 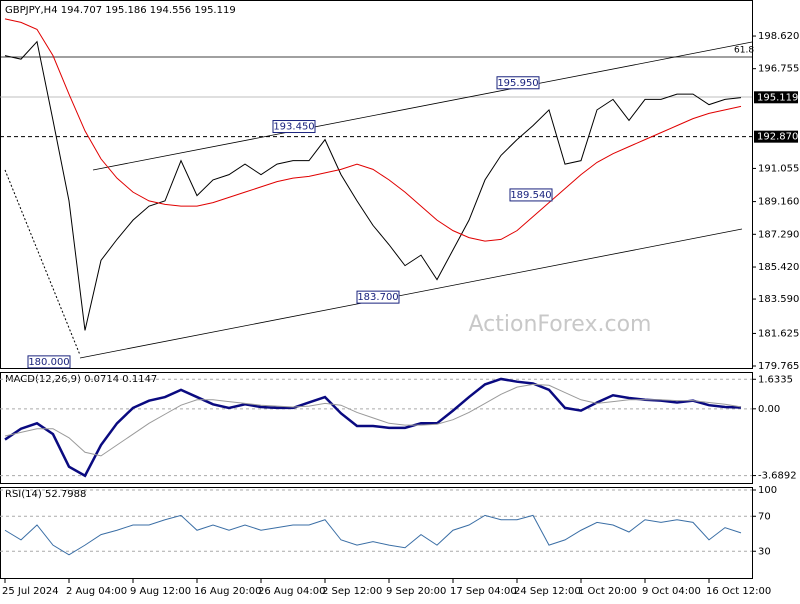 What do you see at coordinates (767, 490) in the screenshot?
I see `y-tick-label: 100` at bounding box center [767, 490].